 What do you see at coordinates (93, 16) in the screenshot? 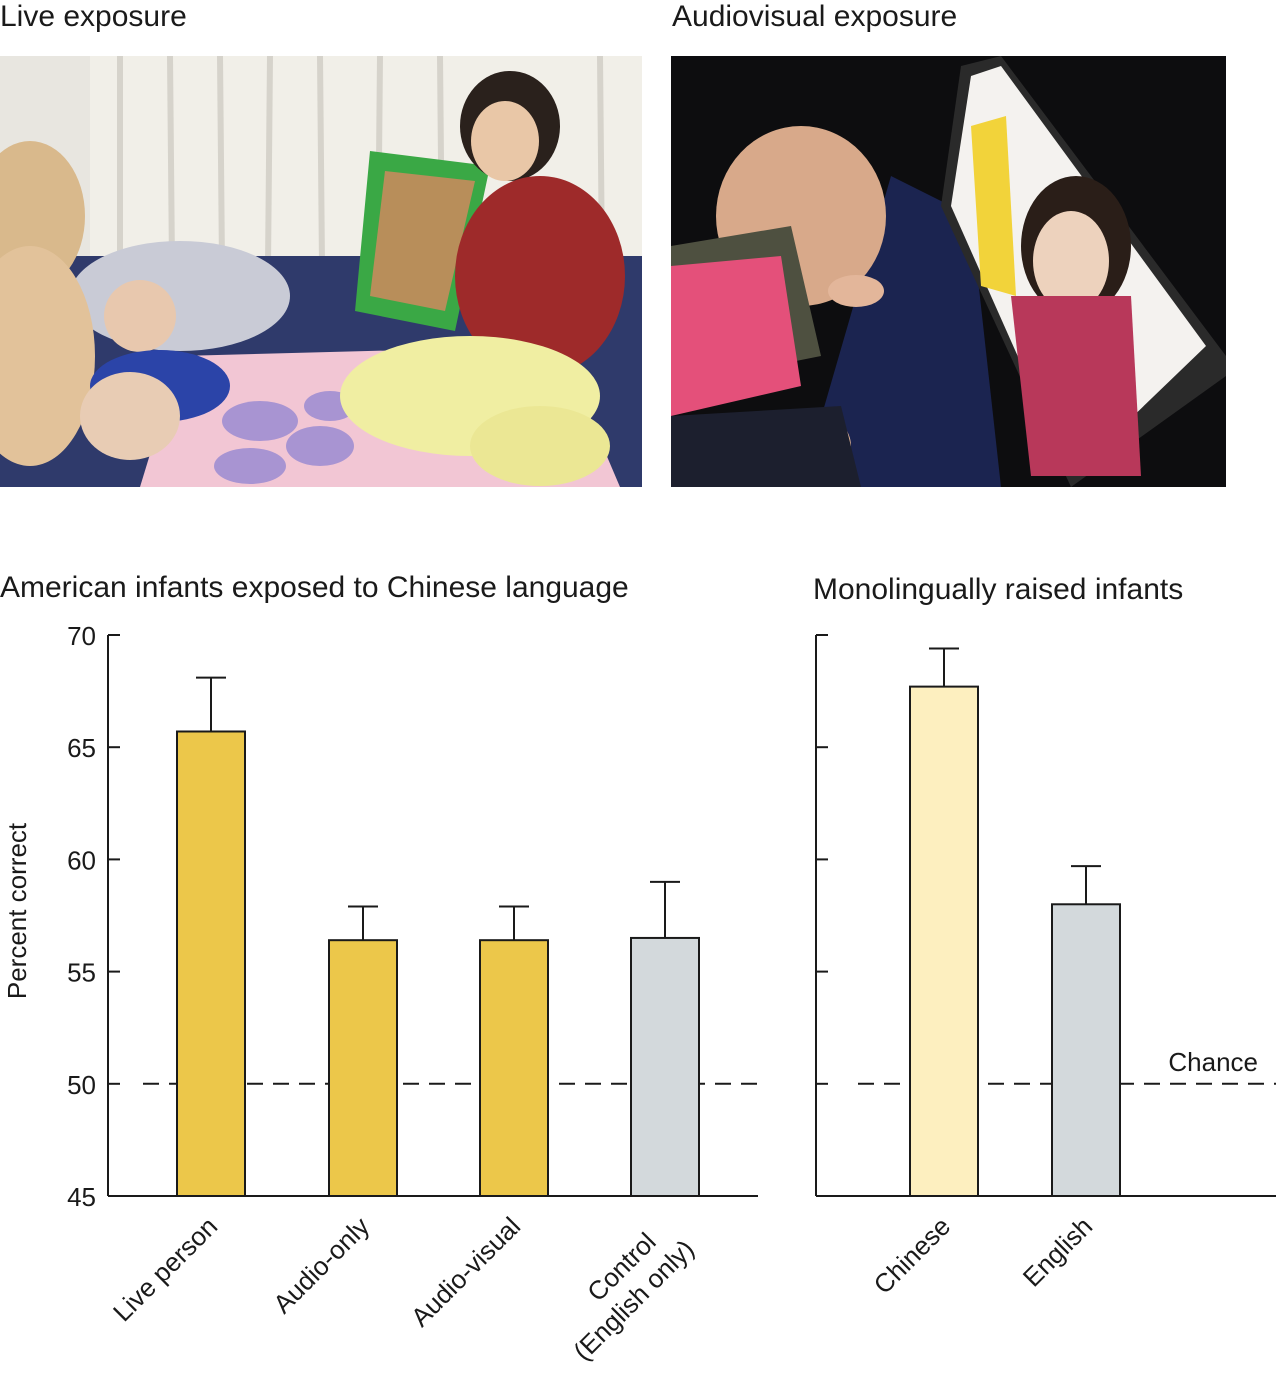
I see `live-exposure-title: Live exposure` at bounding box center [93, 16].